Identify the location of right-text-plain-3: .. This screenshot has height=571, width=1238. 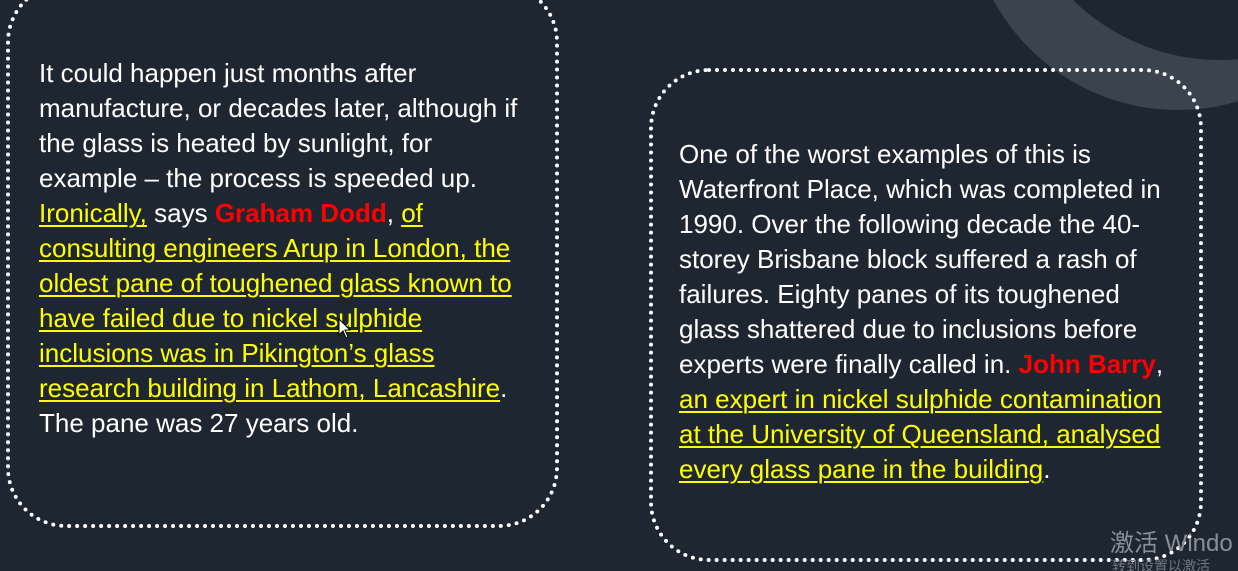
(1047, 469).